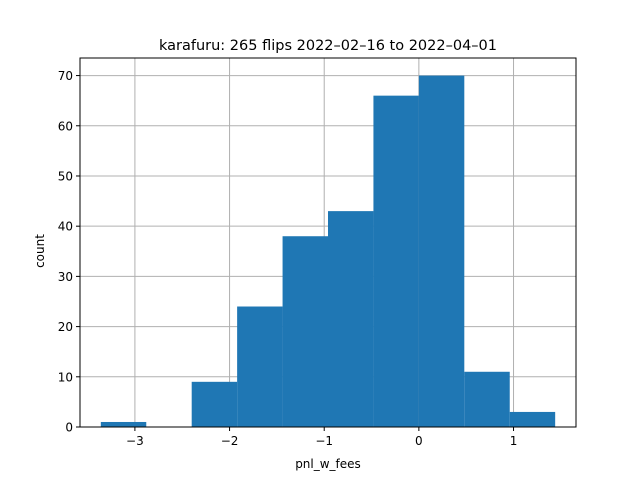 The width and height of the screenshot is (640, 480). What do you see at coordinates (514, 441) in the screenshot?
I see `x-tick-label: 1` at bounding box center [514, 441].